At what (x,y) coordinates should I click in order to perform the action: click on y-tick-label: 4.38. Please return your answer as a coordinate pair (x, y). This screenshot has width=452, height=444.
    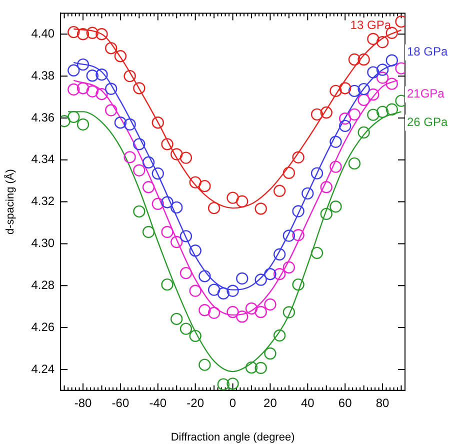
    Looking at the image, I should click on (43, 75).